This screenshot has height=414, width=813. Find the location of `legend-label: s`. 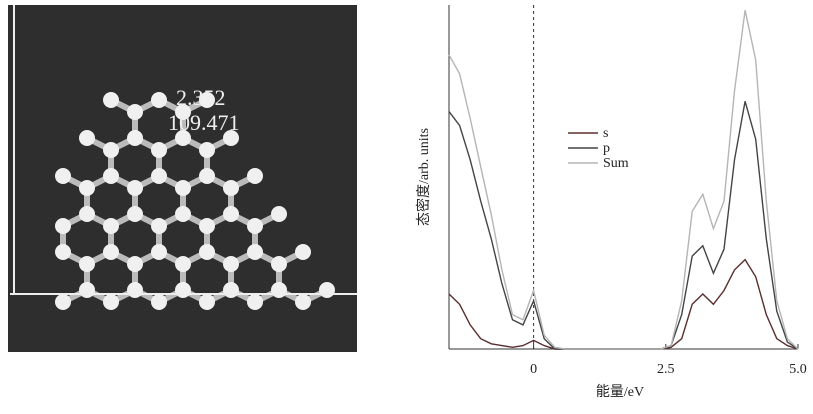

legend-label: s is located at coordinates (605, 133).